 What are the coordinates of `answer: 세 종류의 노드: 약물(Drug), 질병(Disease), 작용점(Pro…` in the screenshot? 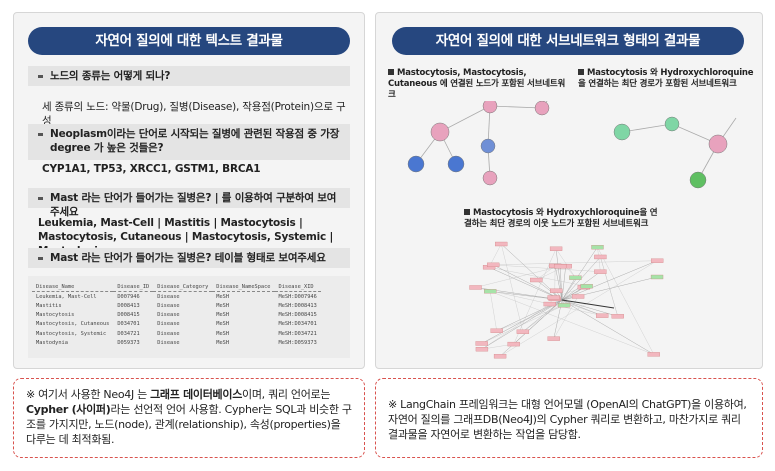 It's located at (194, 114).